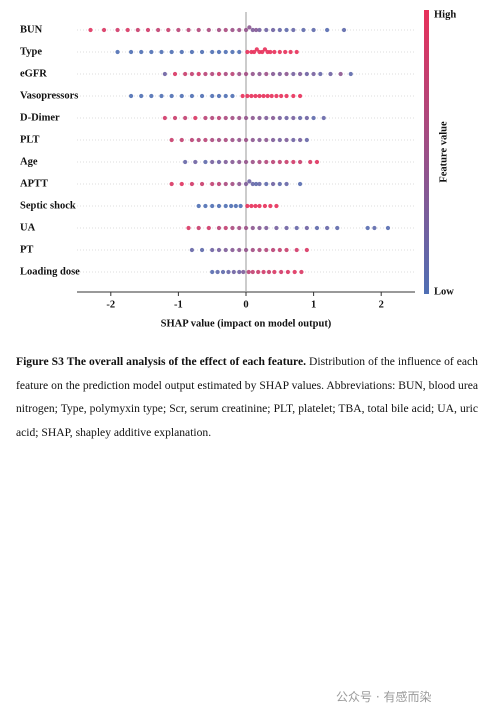 This screenshot has width=495, height=715. I want to click on feature-label: Vasopressors, so click(49, 95).